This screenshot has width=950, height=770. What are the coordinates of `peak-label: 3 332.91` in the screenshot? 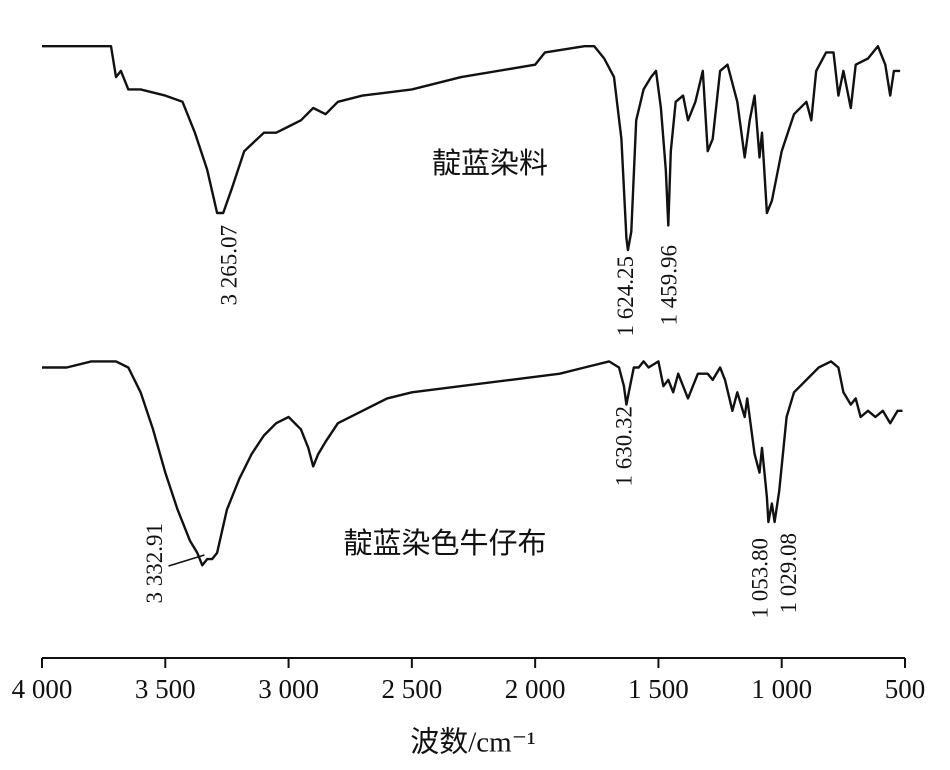 It's located at (154, 563).